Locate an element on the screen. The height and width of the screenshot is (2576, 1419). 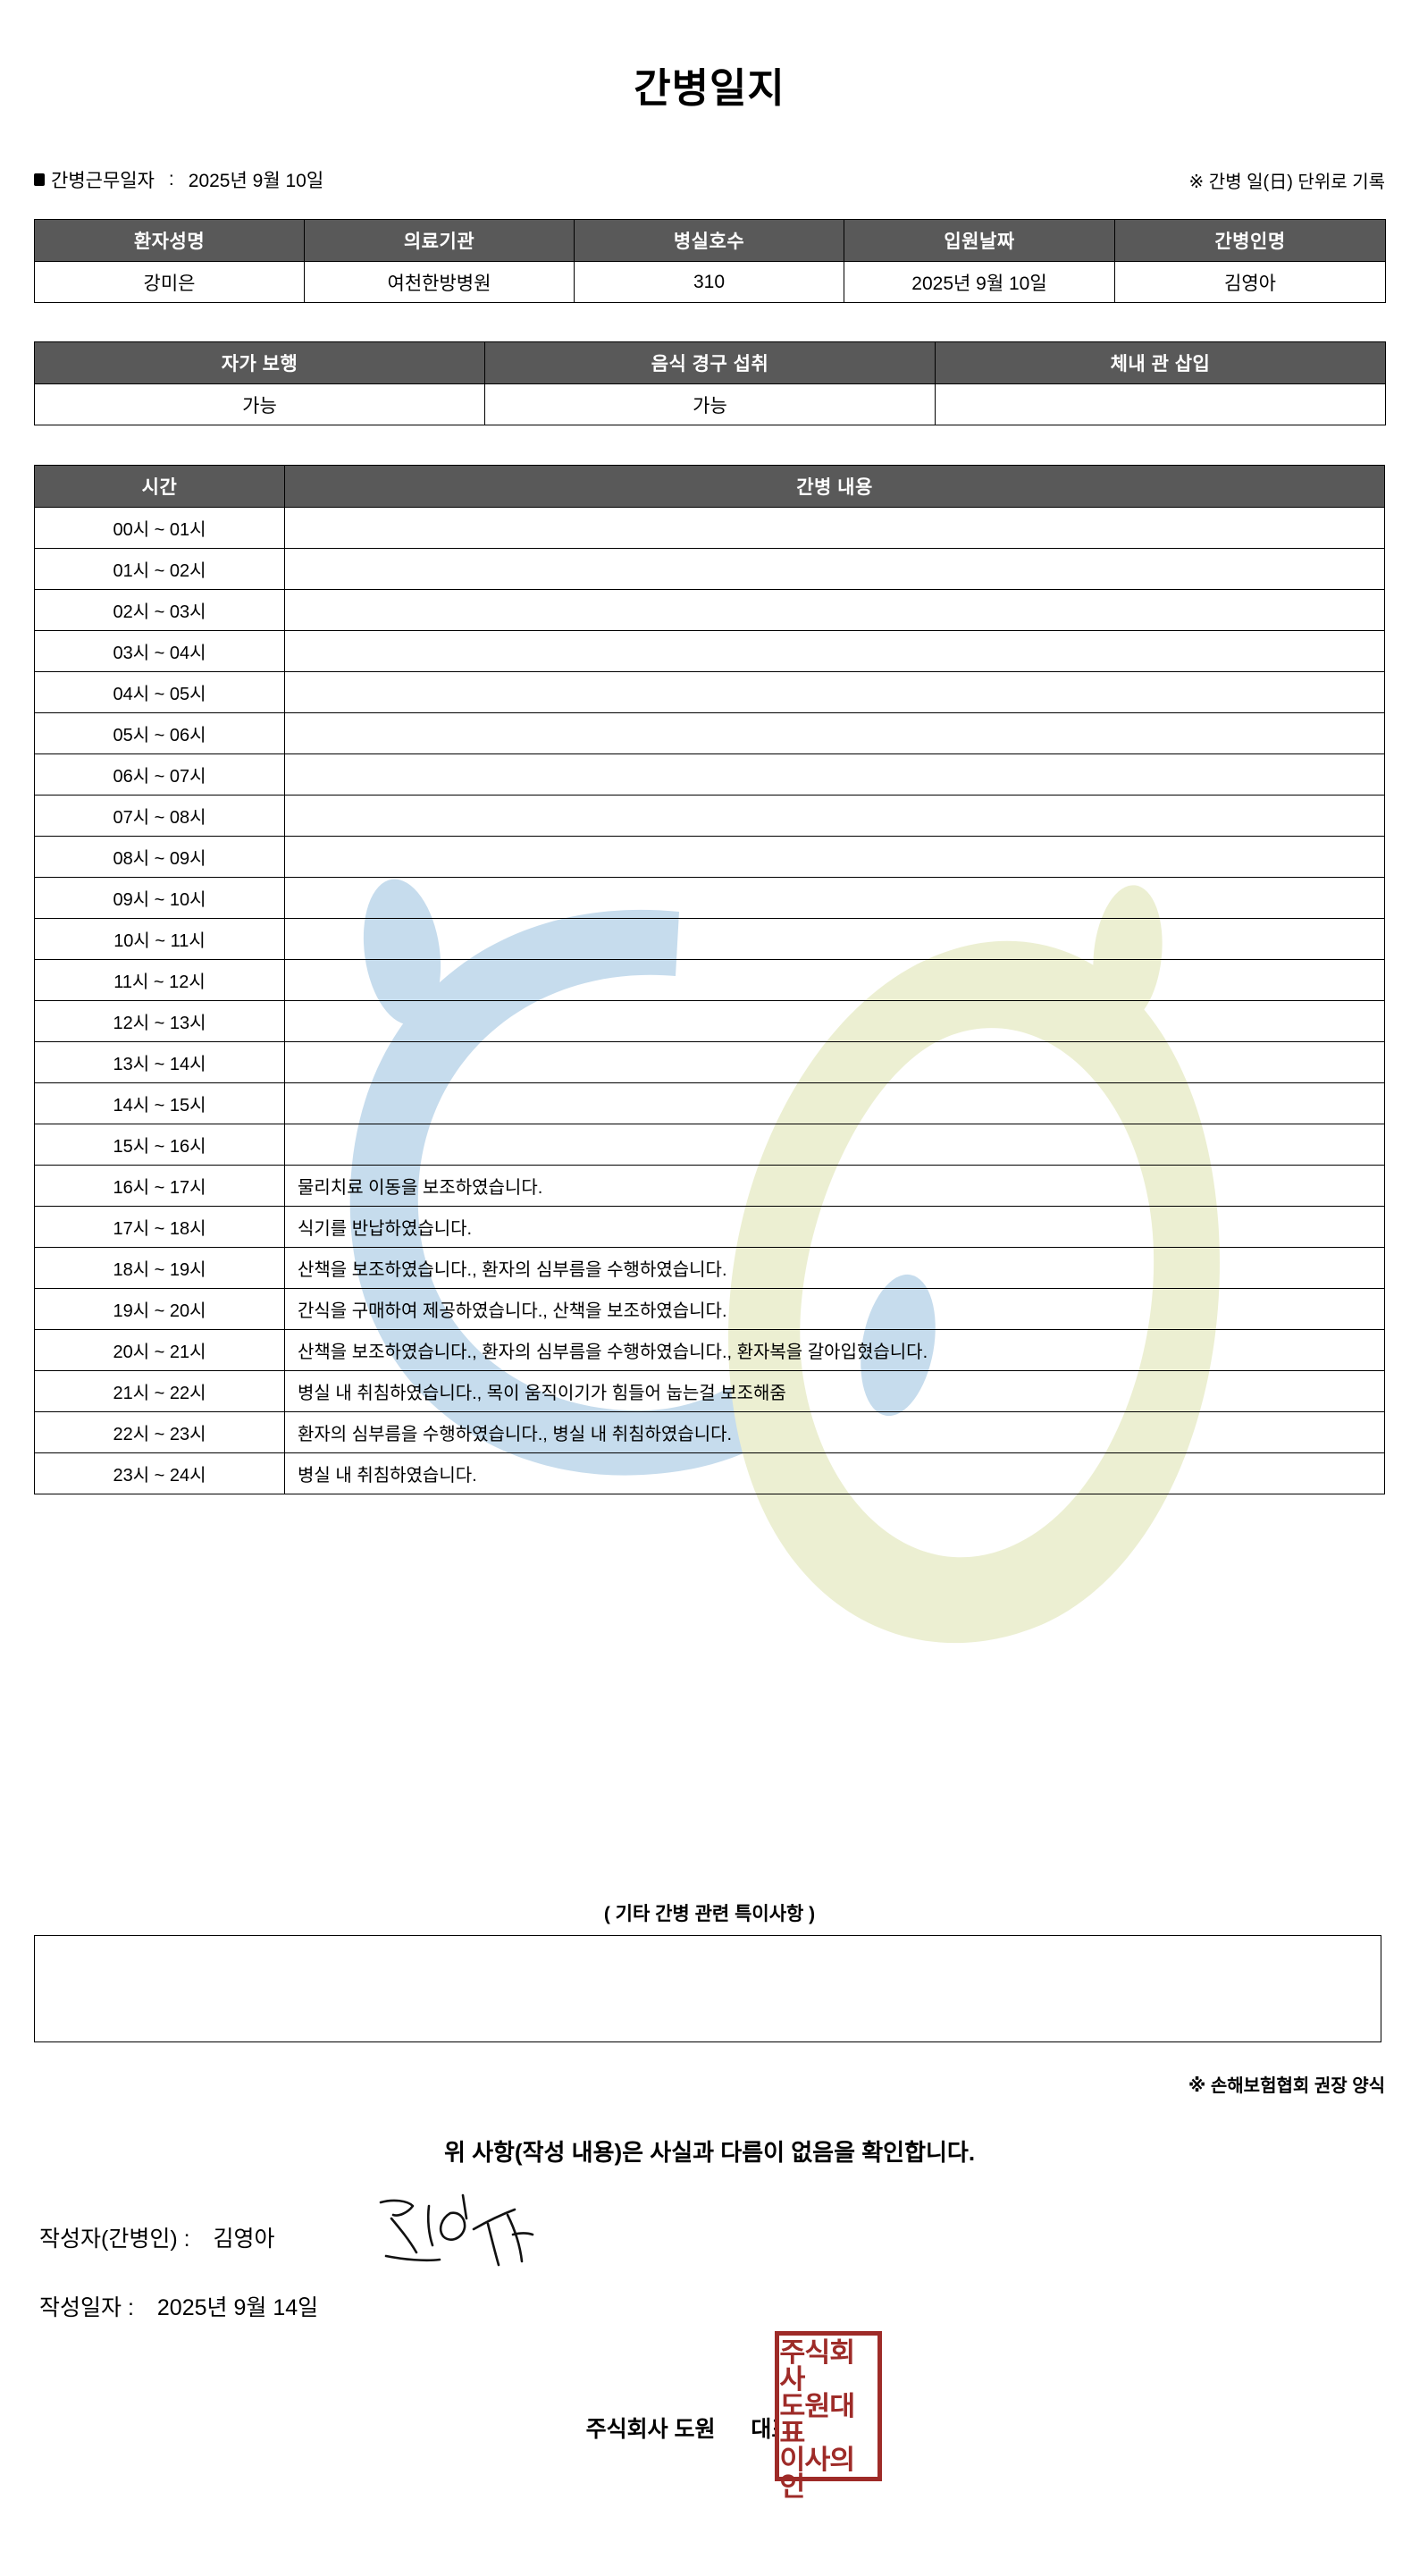
time-cell: 16시 ~ 17시 is located at coordinates (159, 1186).